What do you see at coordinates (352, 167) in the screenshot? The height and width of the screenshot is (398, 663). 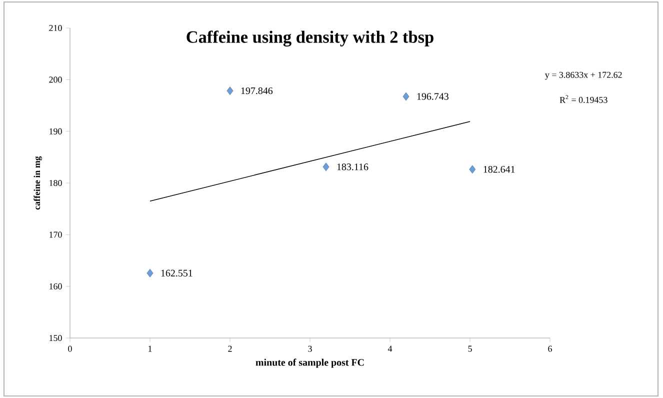 I see `data-label: 183.116` at bounding box center [352, 167].